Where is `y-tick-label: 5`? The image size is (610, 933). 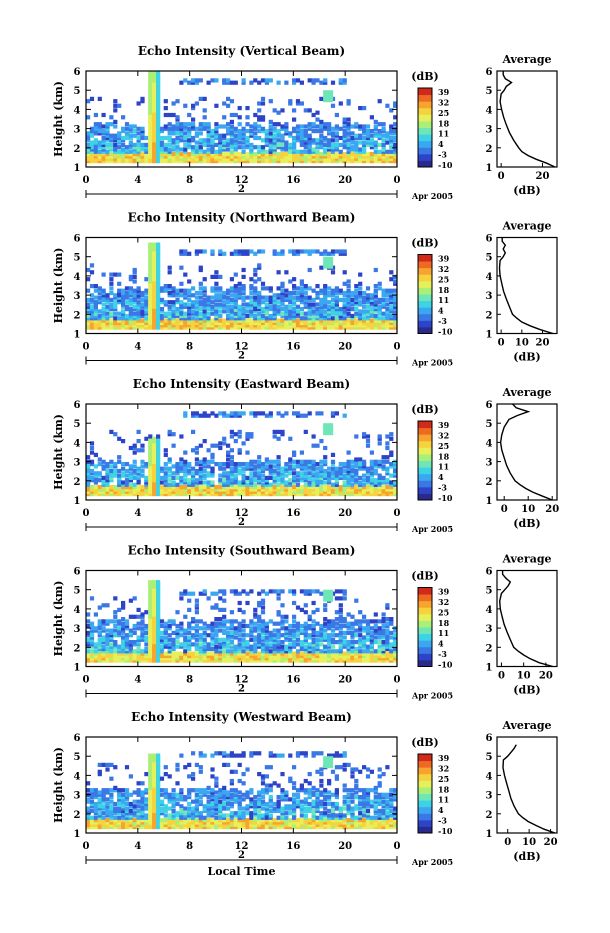 y-tick-label: 5 is located at coordinates (77, 258).